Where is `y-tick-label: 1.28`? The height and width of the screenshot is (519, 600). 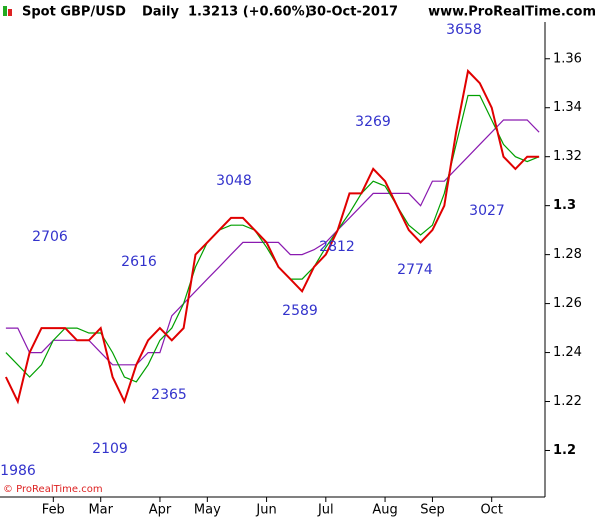 y-tick-label: 1.28 is located at coordinates (567, 254).